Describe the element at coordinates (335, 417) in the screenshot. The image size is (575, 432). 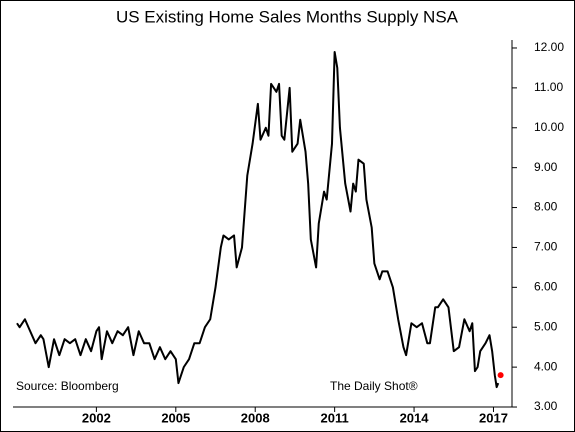
I see `x-tick-label: 2011` at that location.